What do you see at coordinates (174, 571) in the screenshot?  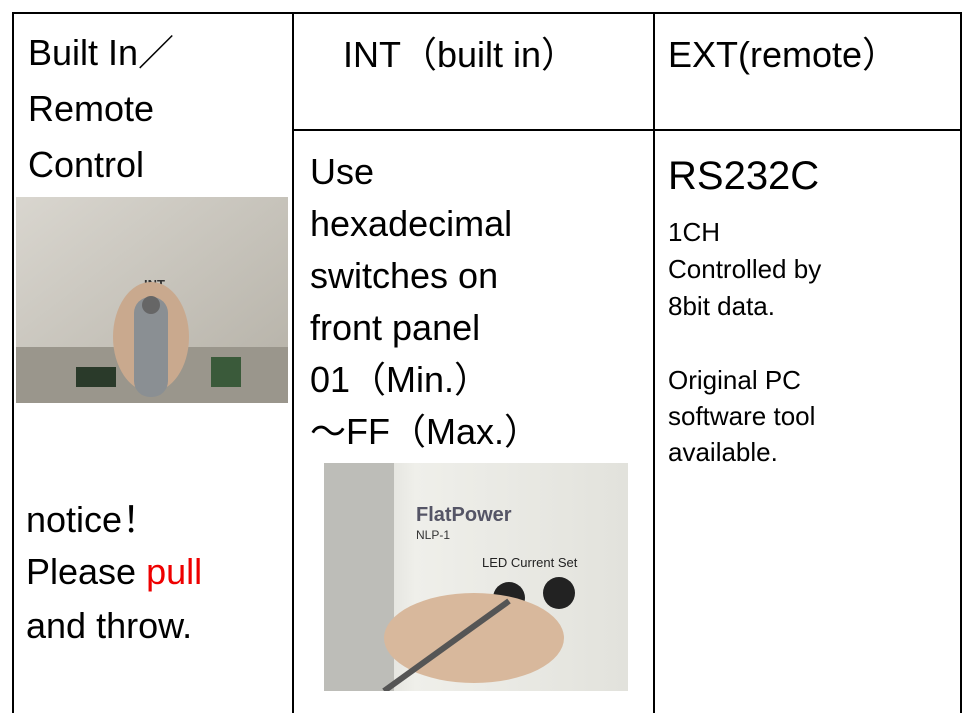 I see `note-highlight: pull` at bounding box center [174, 571].